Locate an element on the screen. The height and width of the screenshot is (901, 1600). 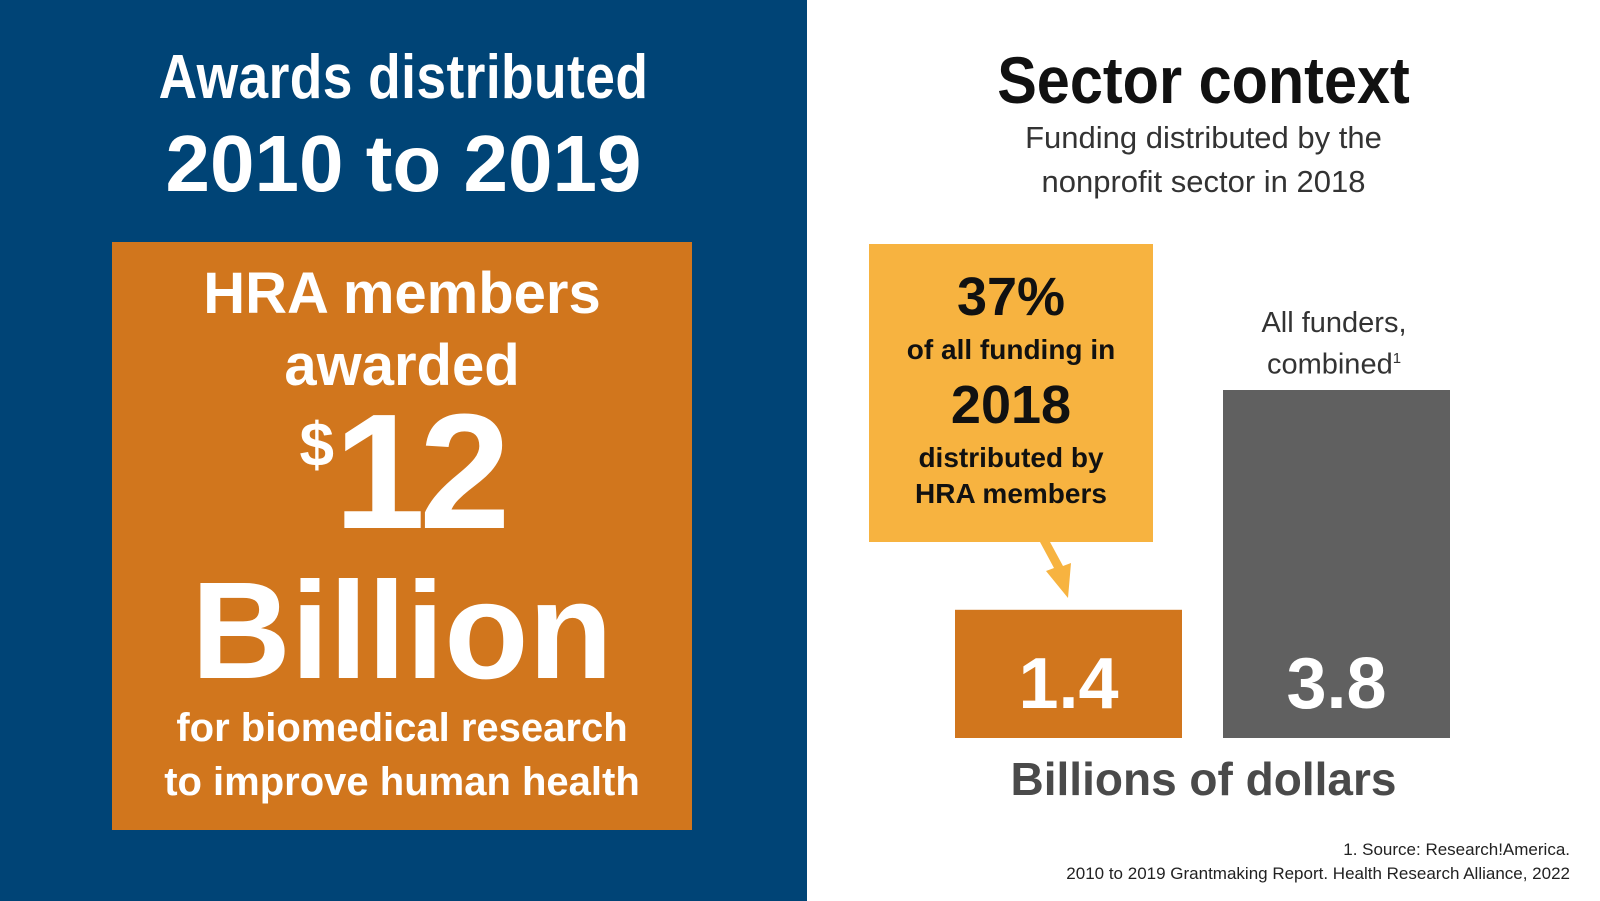
bar-value-label-hra-members: 1.4 is located at coordinates (1068, 684).